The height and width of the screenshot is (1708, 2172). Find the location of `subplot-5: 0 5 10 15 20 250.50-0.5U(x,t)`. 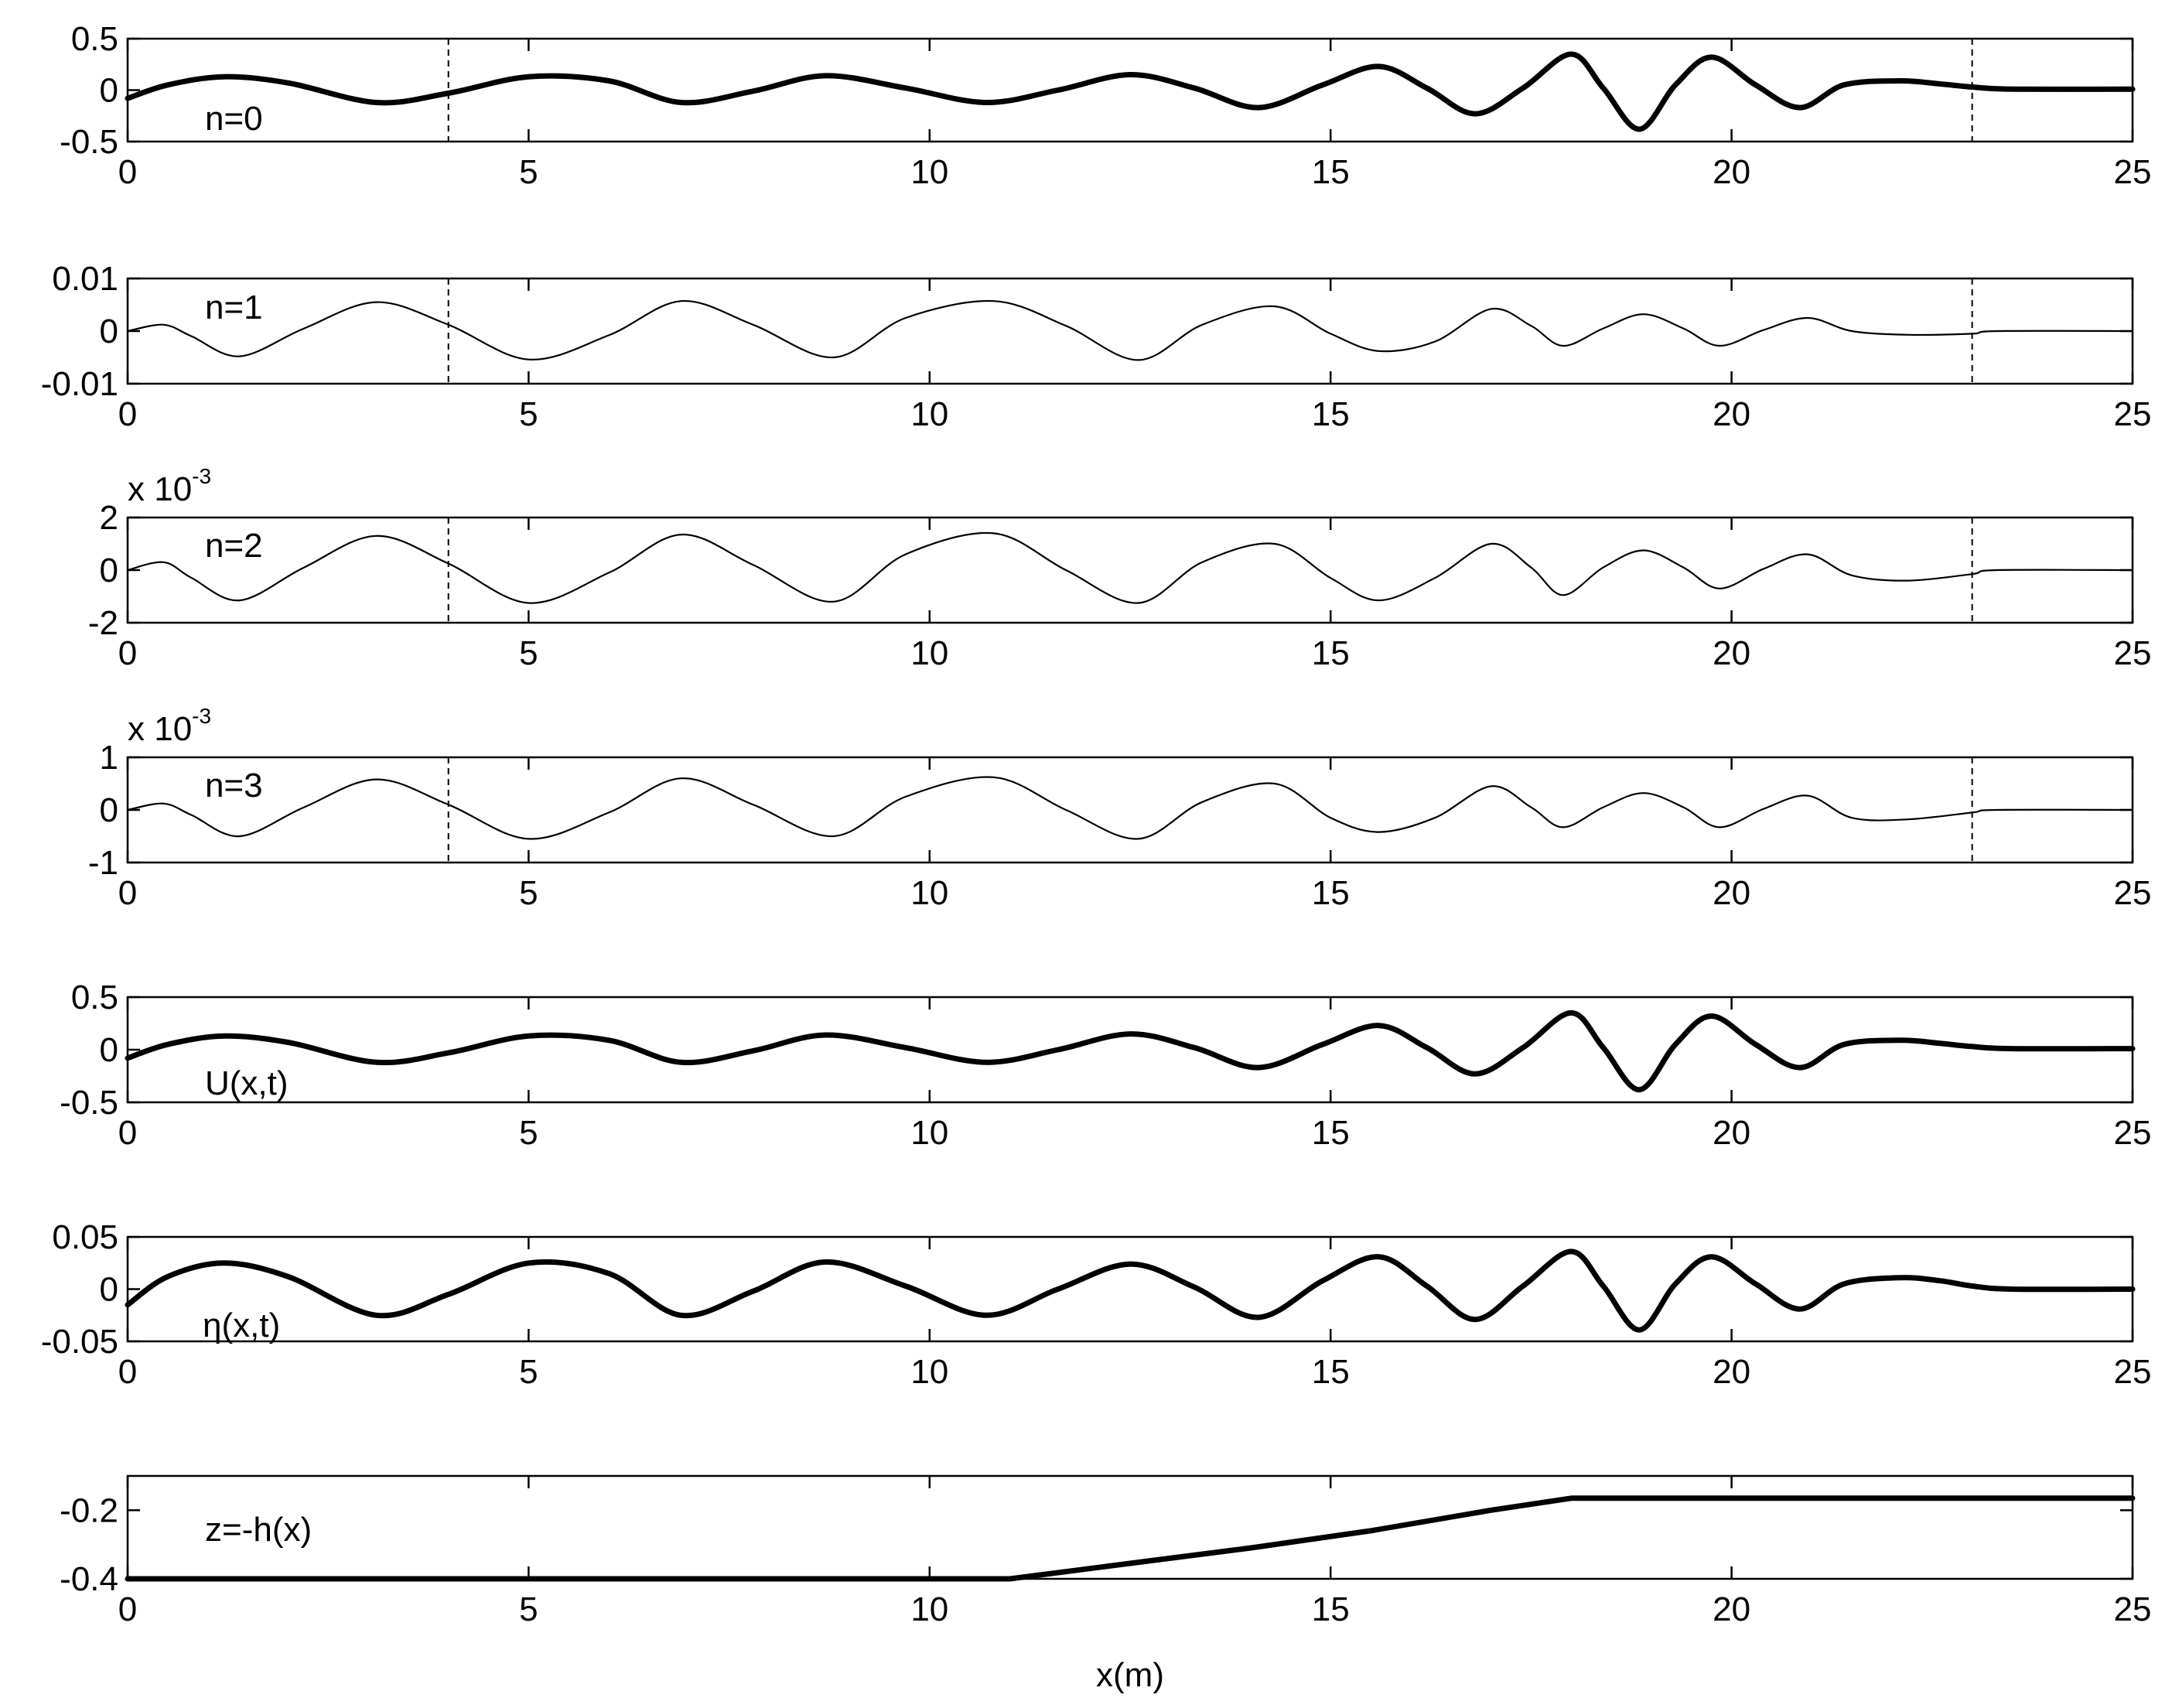

subplot-5: 0 5 10 15 20 250.50-0.5U(x,t) is located at coordinates (1105, 1065).